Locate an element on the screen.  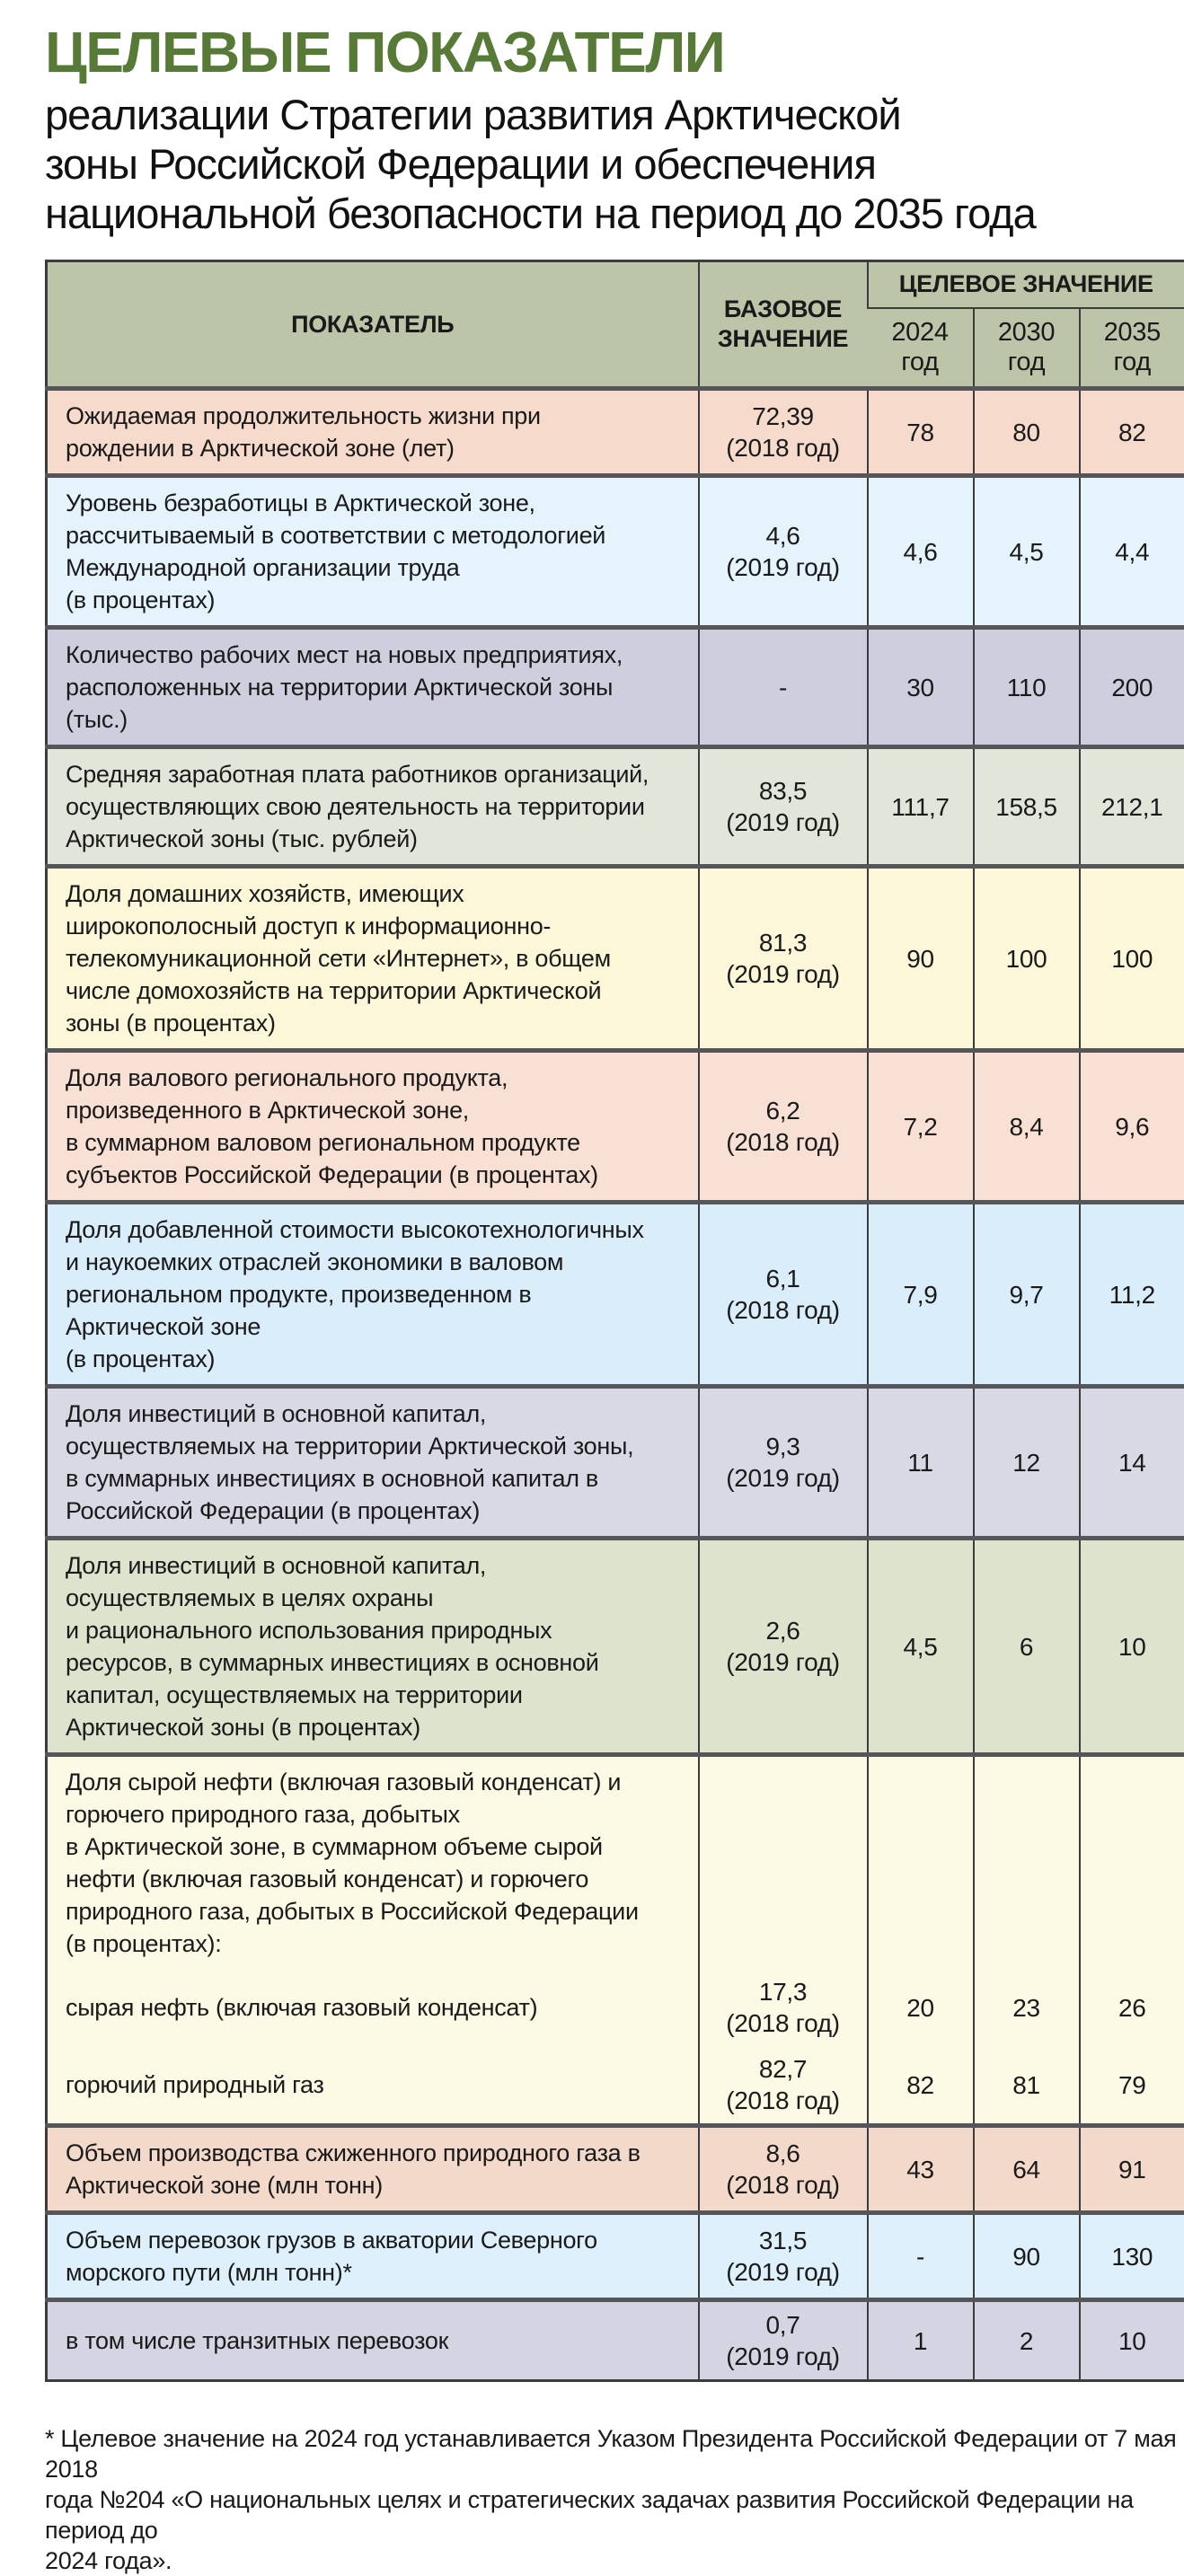
target-2024-cell: 90 is located at coordinates (921, 959).